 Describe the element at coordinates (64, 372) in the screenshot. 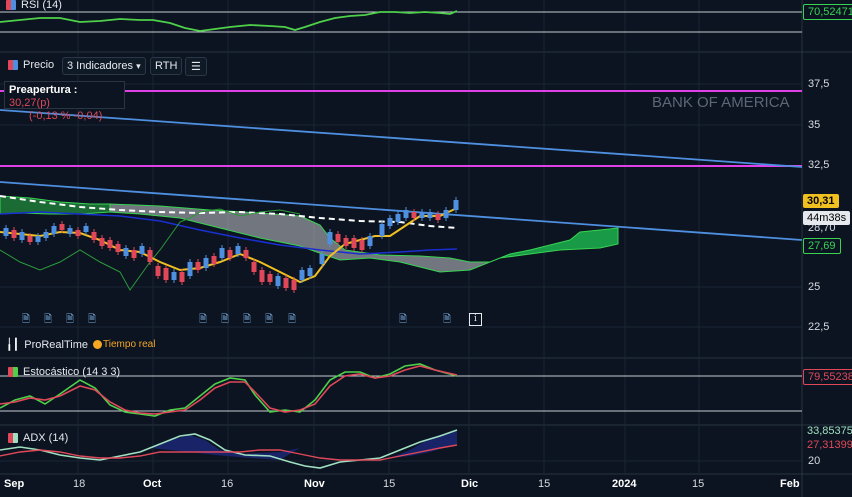

I see `stochastic-label: Estocástico (14 3 3)` at that location.